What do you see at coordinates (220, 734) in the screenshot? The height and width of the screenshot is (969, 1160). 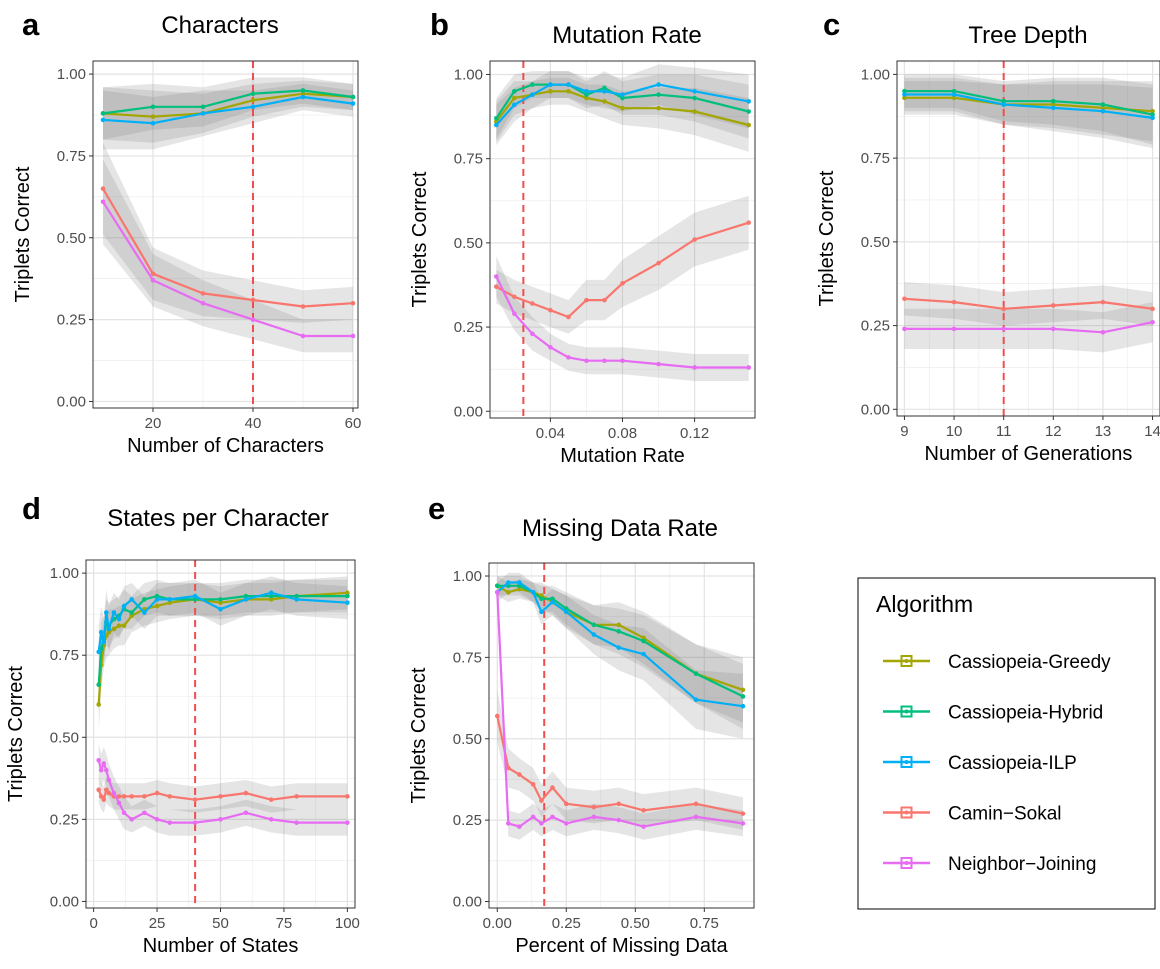 I see `grid` at bounding box center [220, 734].